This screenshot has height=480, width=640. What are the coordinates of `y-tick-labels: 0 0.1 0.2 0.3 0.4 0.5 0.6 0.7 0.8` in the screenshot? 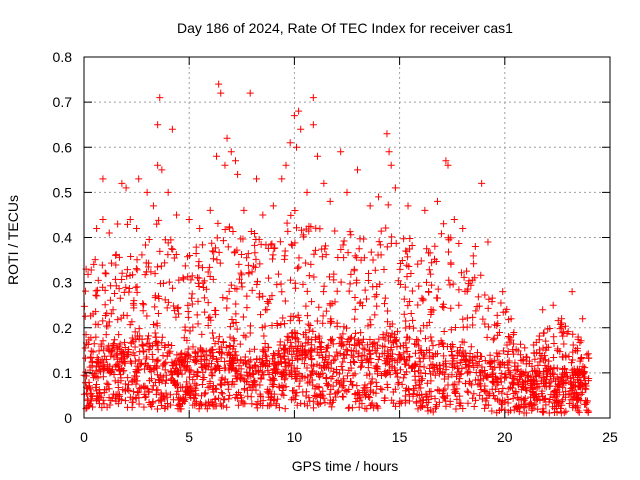 It's located at (63, 237).